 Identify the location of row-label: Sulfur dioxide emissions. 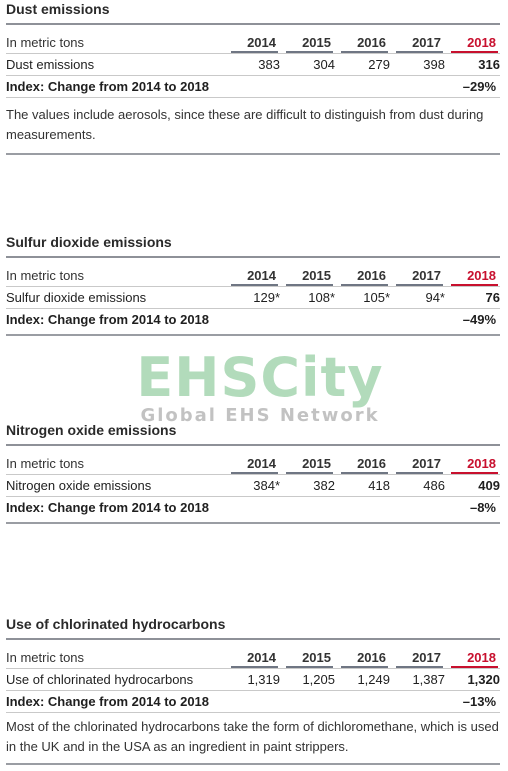
(115, 297).